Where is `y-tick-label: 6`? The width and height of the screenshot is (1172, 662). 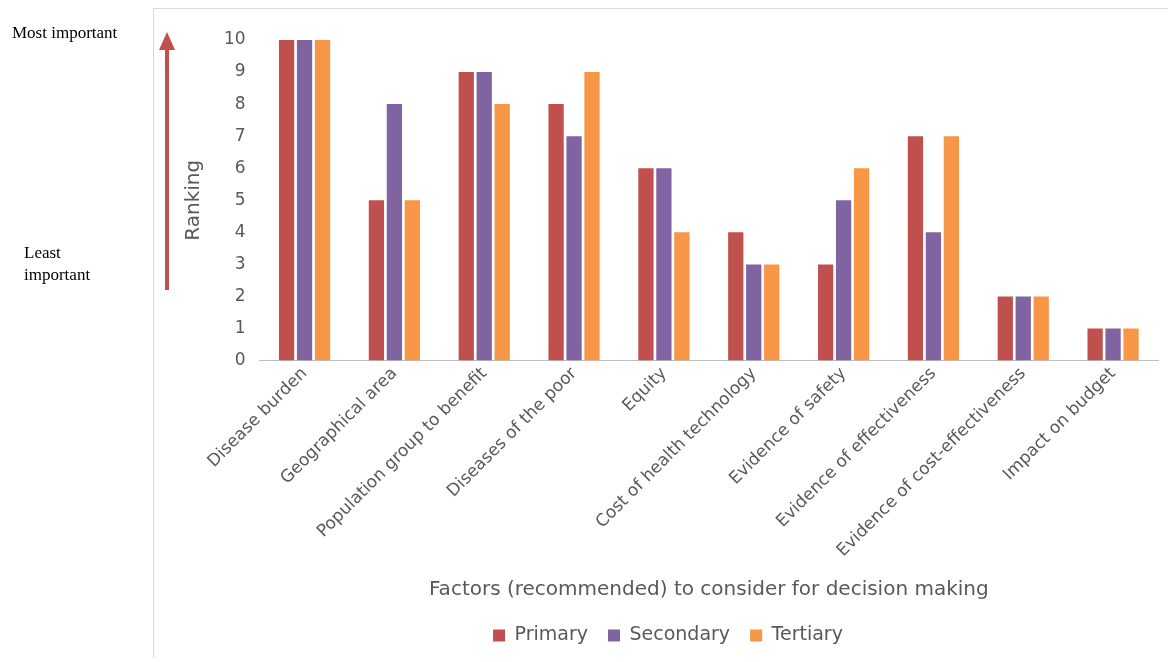
y-tick-label: 6 is located at coordinates (240, 166).